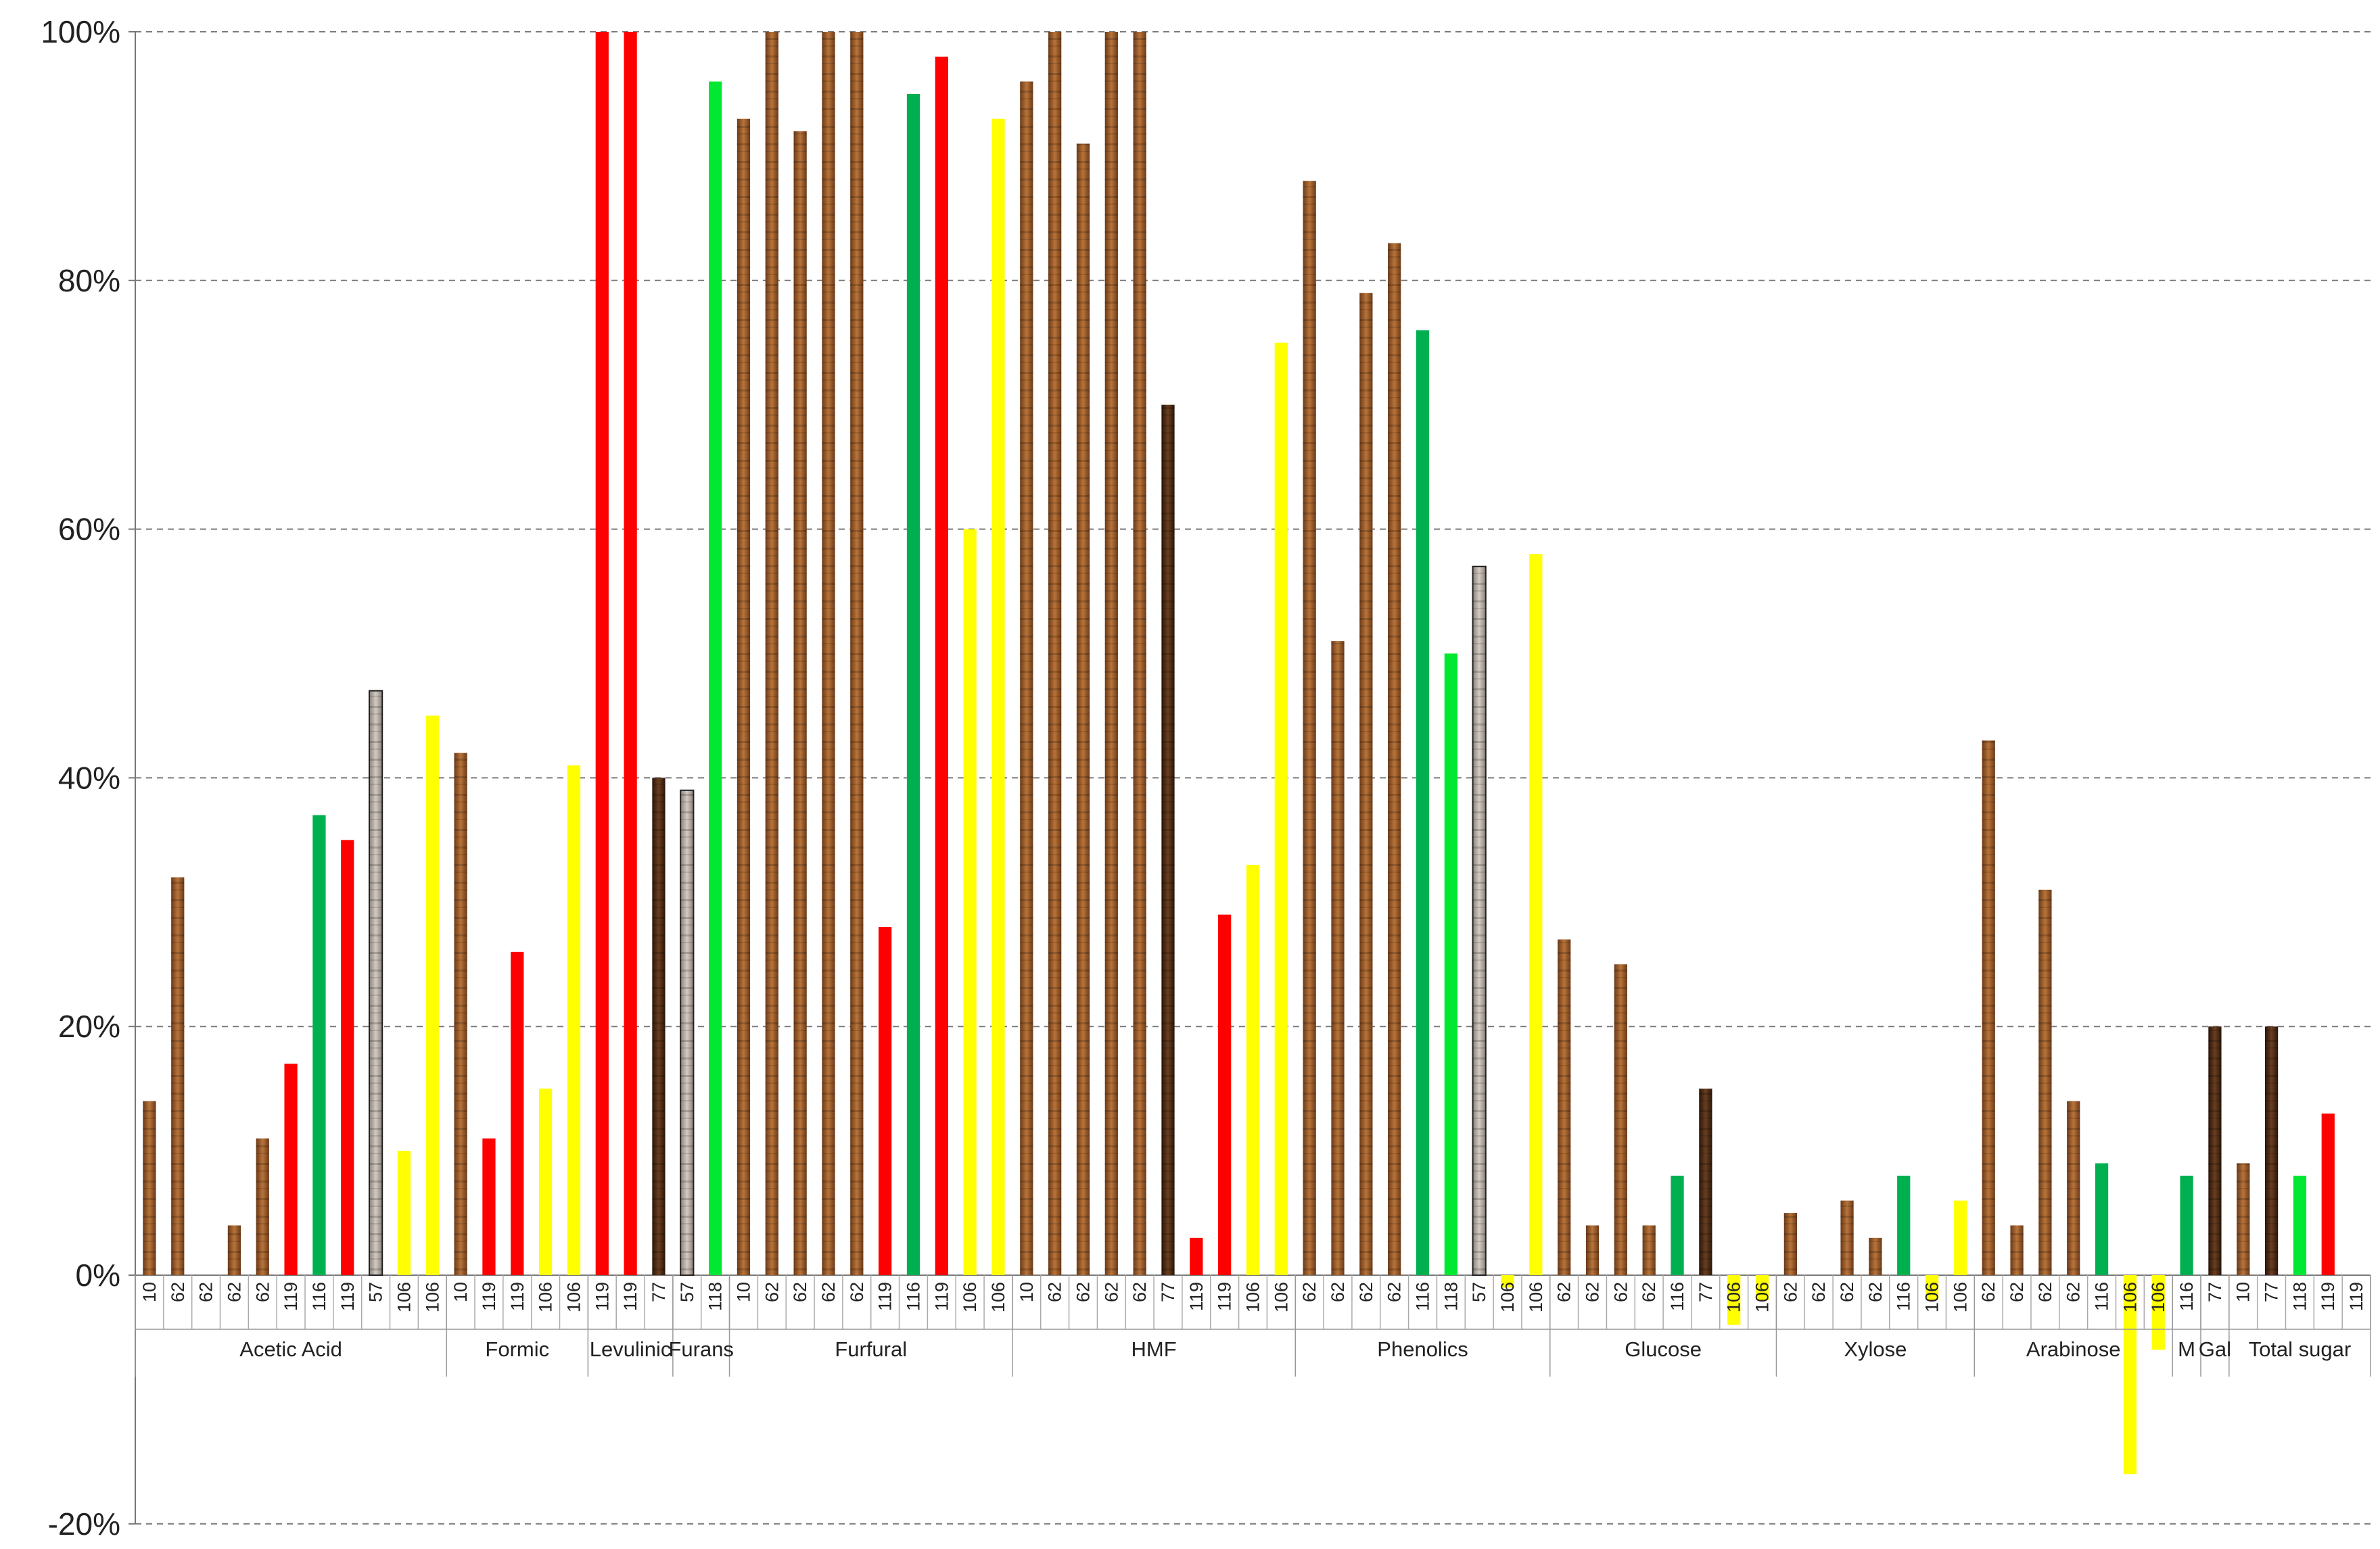 The width and height of the screenshot is (2380, 1549). What do you see at coordinates (1153, 1349) in the screenshot?
I see `group-label: HMF` at bounding box center [1153, 1349].